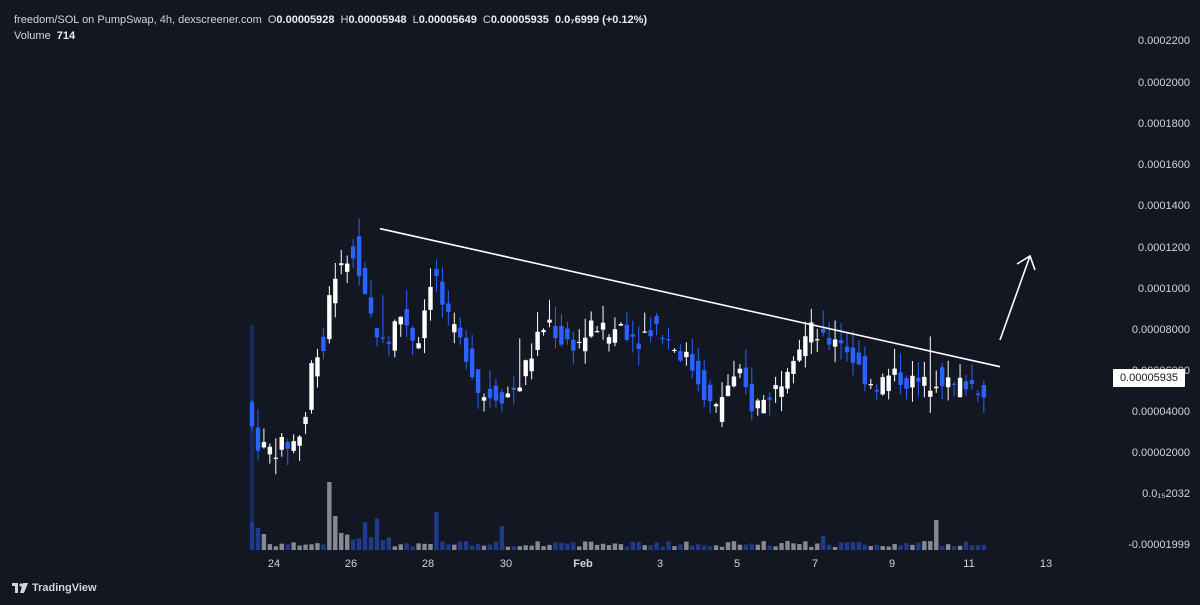  Describe the element at coordinates (351, 564) in the screenshot. I see `x-tick-label: 26` at that location.